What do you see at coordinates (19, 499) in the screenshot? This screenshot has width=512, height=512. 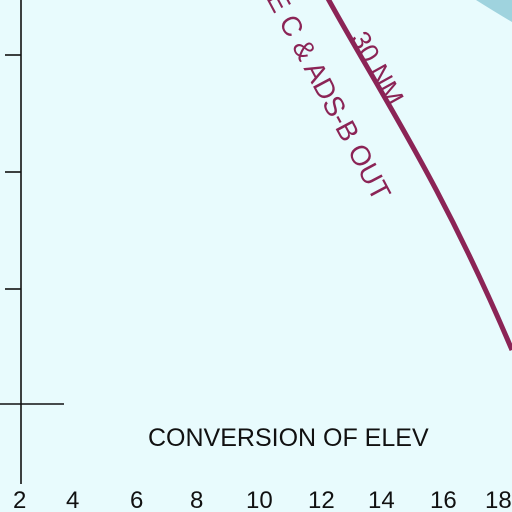 I see `tick-label: 2` at bounding box center [19, 499].